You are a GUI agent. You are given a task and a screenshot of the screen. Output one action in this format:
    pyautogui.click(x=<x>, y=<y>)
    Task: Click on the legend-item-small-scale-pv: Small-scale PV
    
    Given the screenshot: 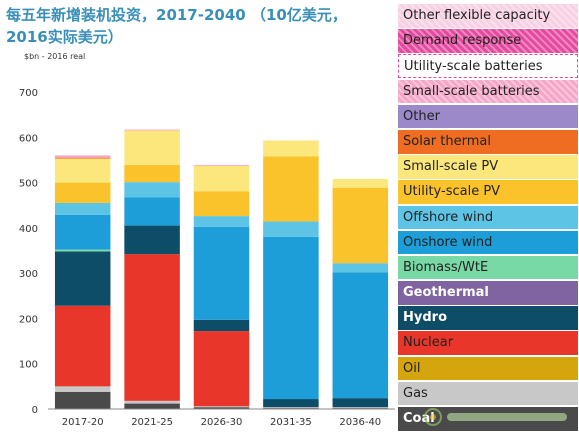 What is the action you would take?
    pyautogui.click(x=488, y=167)
    